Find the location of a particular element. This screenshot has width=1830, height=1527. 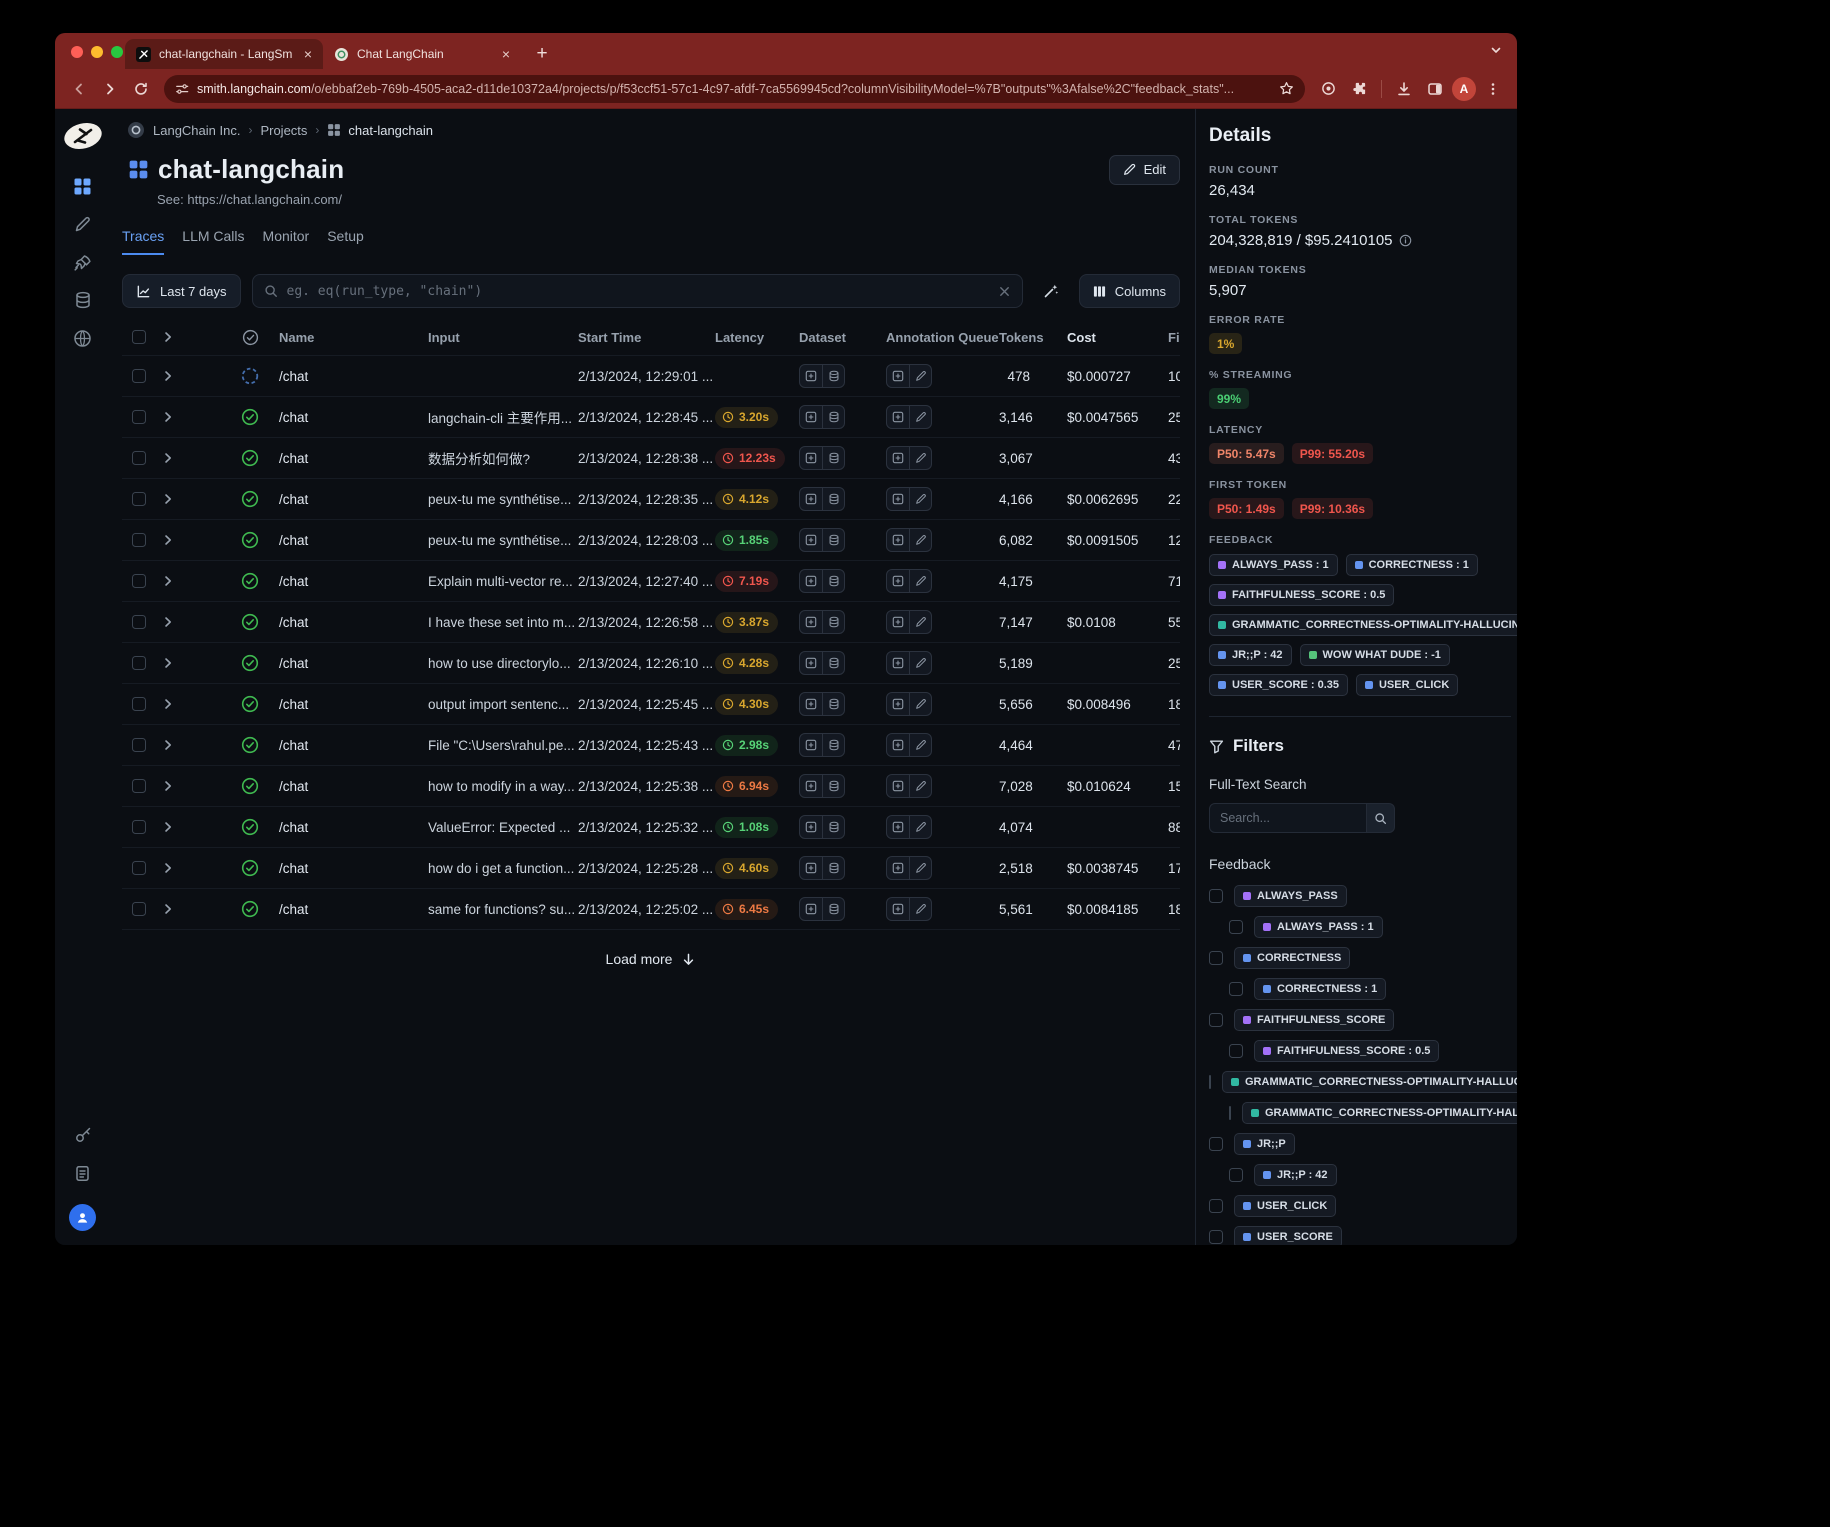

close-window-button is located at coordinates (77, 52).